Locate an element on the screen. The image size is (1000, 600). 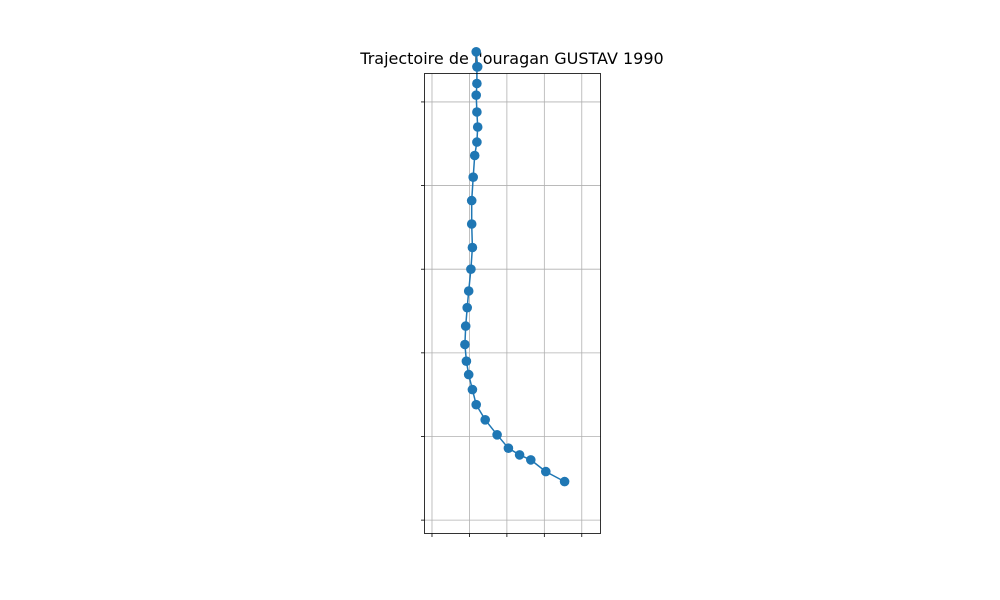
grid-layer is located at coordinates (512, 303).